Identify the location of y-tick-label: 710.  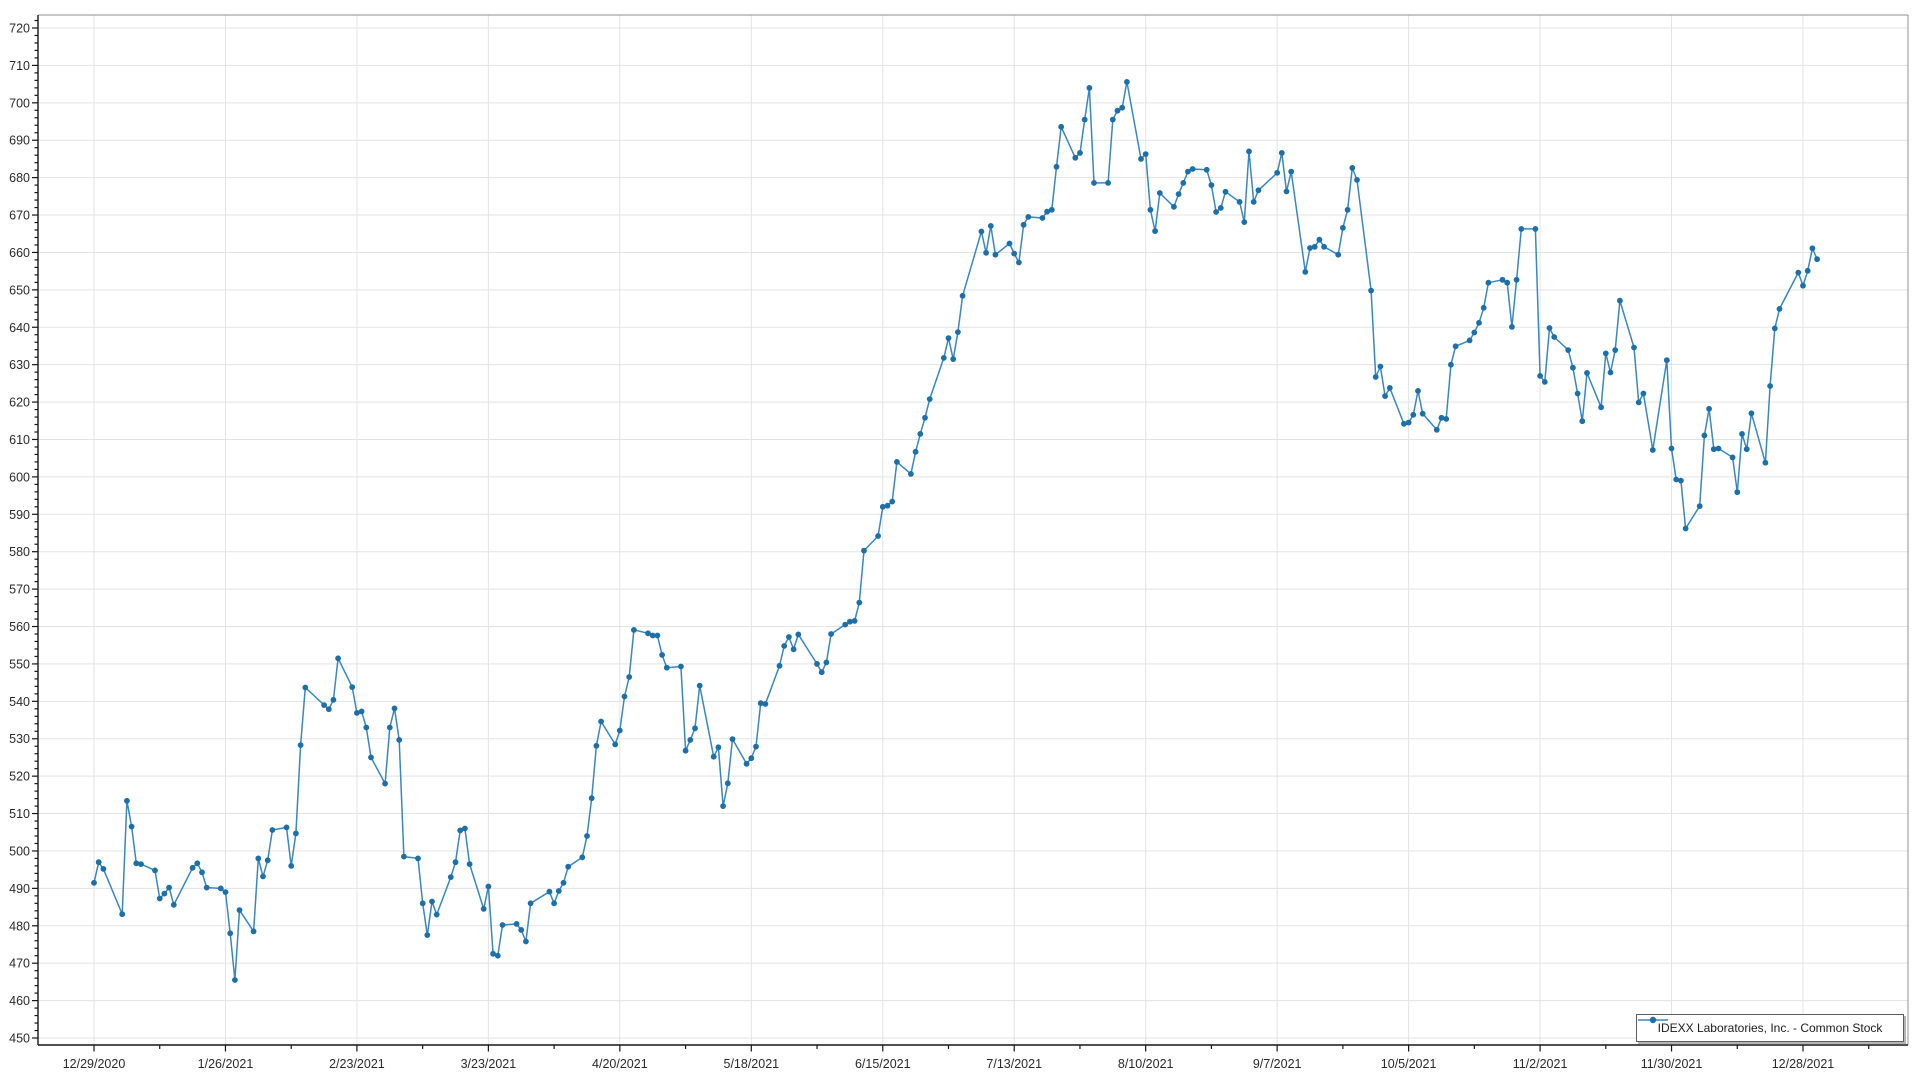
(19, 66).